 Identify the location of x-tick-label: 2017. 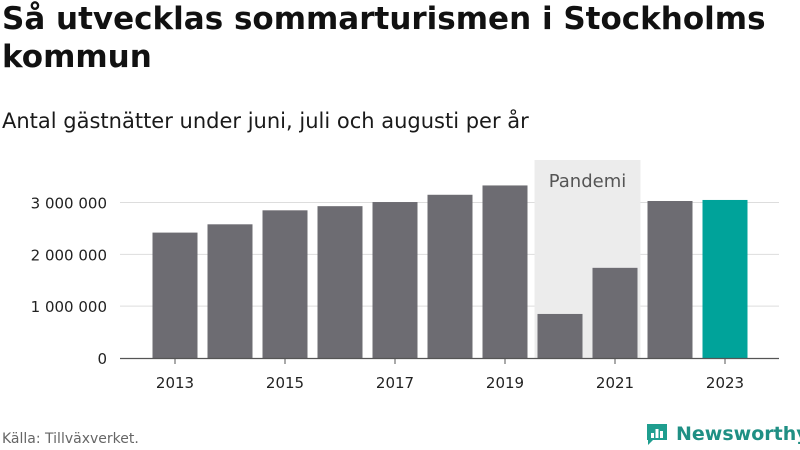
(395, 383).